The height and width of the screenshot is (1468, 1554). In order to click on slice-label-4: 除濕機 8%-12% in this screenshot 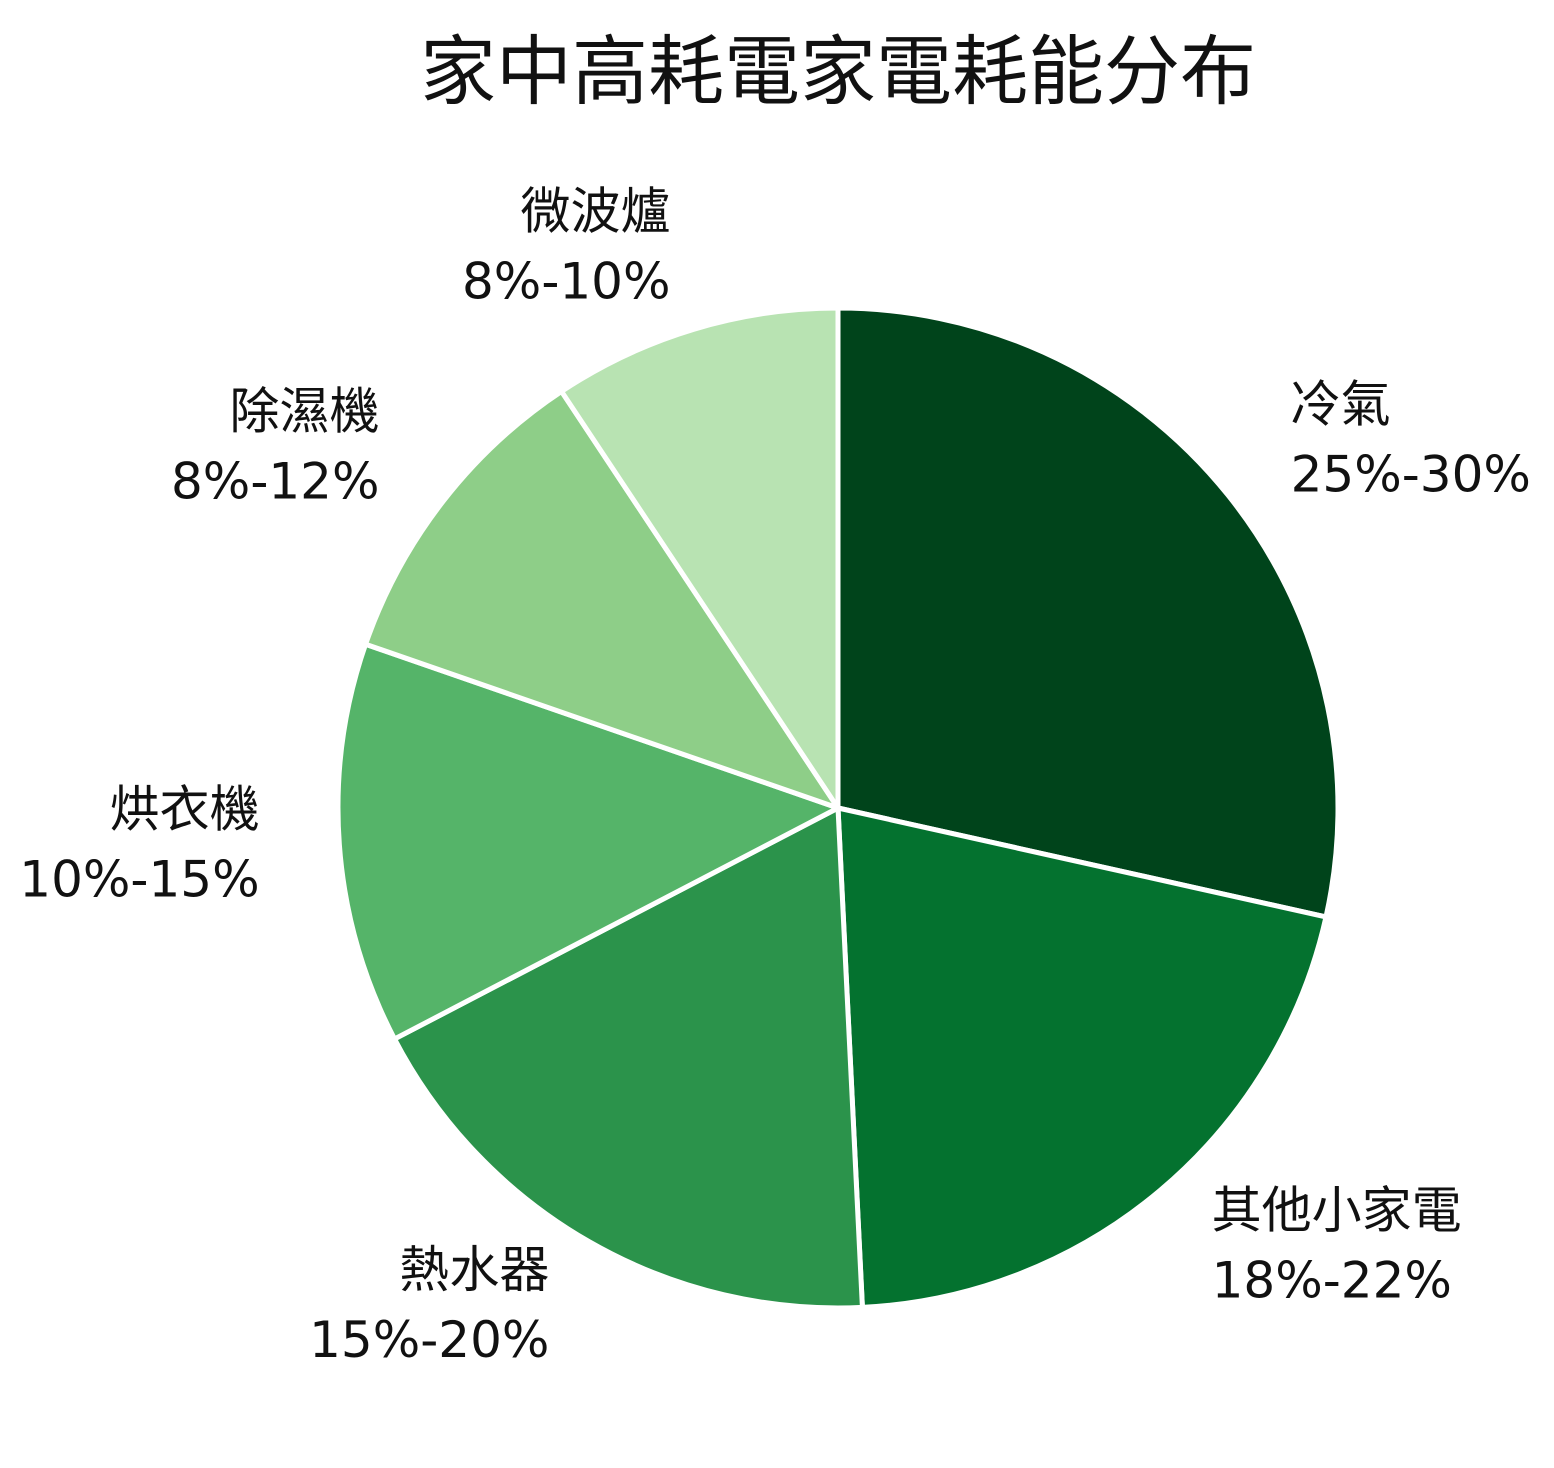, I will do `click(275, 446)`.